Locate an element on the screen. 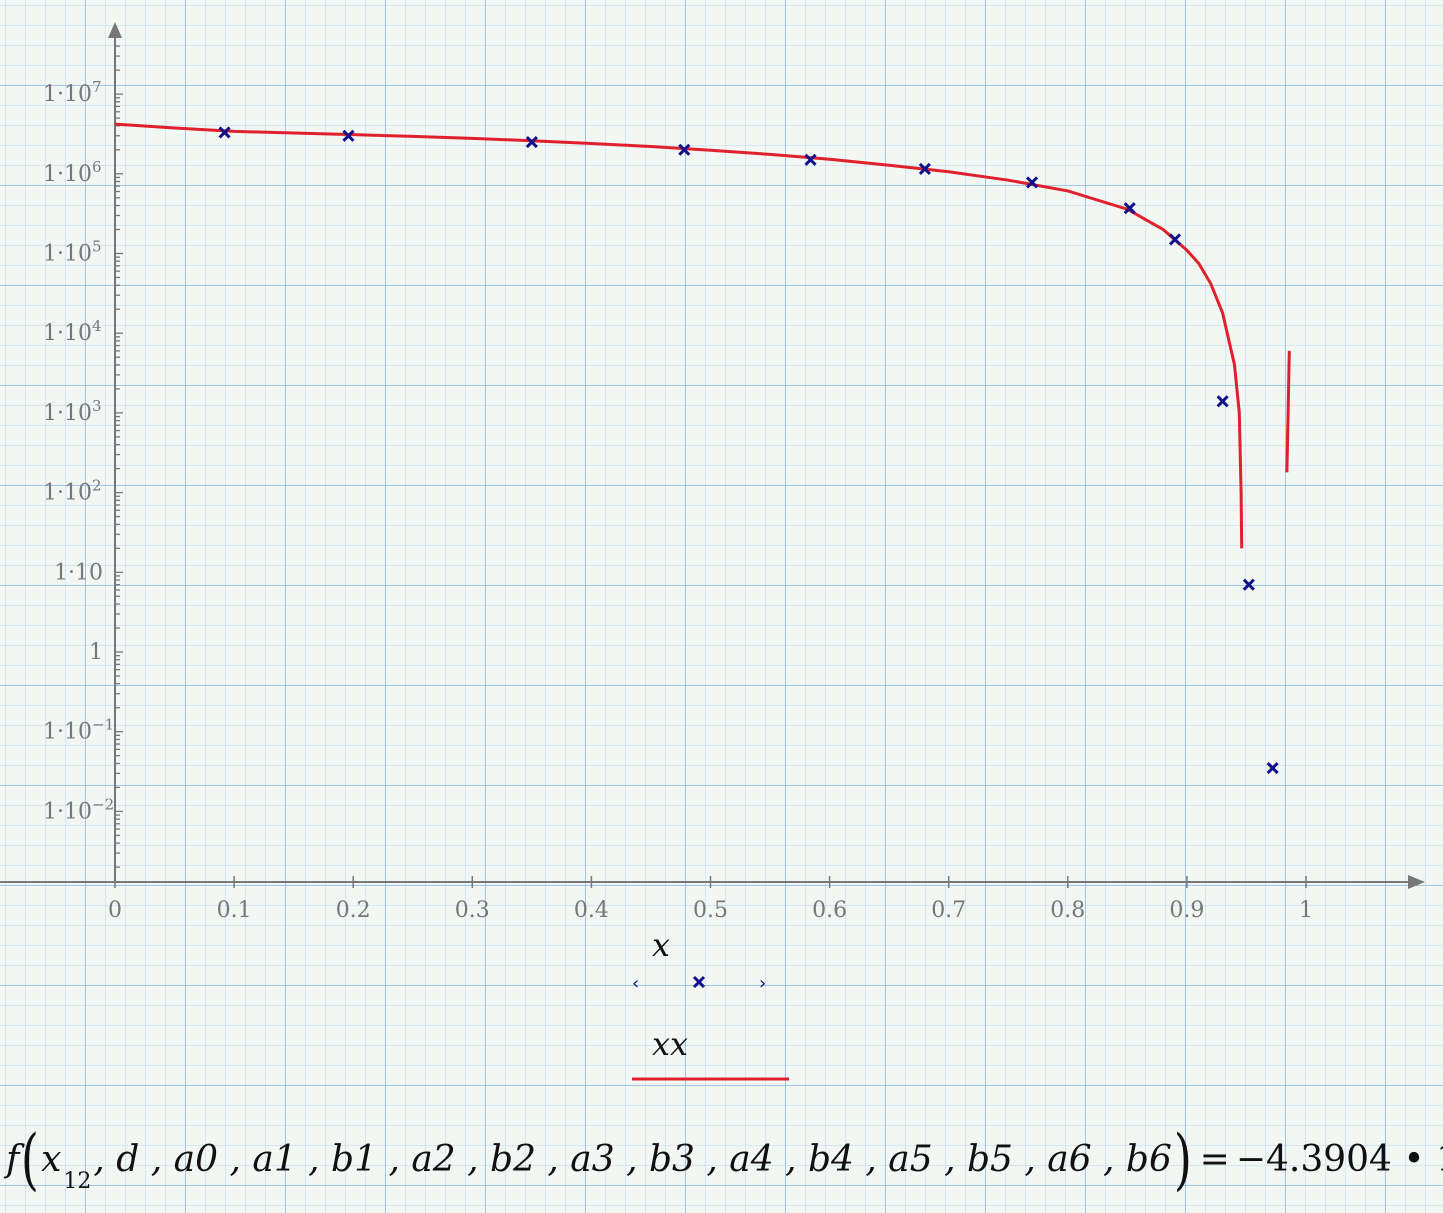  x-tick-label: 0.9 is located at coordinates (1186, 910).